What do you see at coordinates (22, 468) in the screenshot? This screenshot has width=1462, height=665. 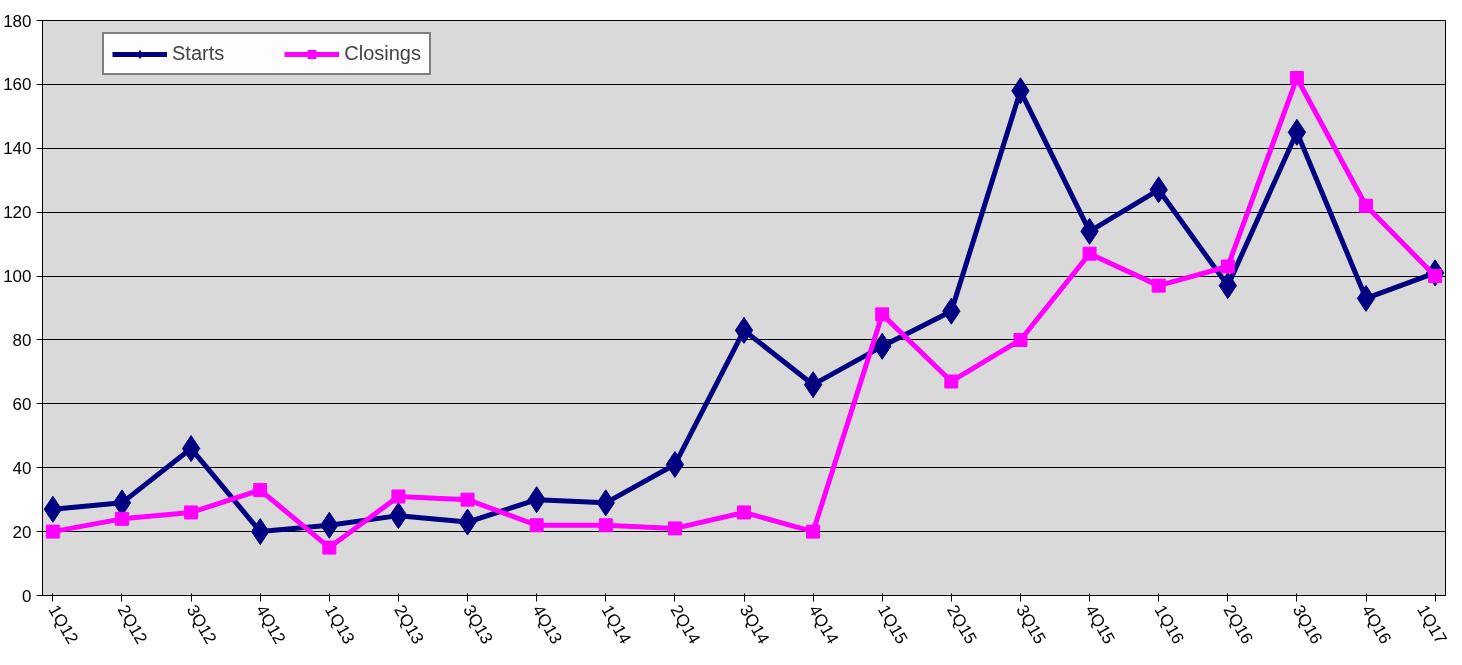 I see `y-tick-label: 40` at bounding box center [22, 468].